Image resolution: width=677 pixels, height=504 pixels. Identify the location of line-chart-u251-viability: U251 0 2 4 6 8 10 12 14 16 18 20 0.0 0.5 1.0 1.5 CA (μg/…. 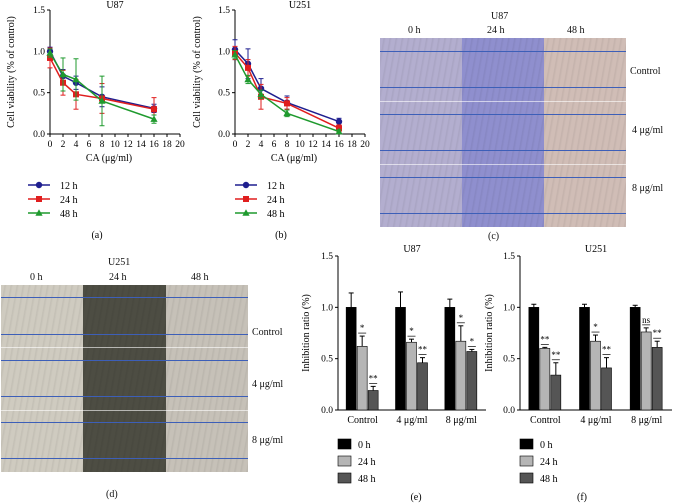
(281, 120).